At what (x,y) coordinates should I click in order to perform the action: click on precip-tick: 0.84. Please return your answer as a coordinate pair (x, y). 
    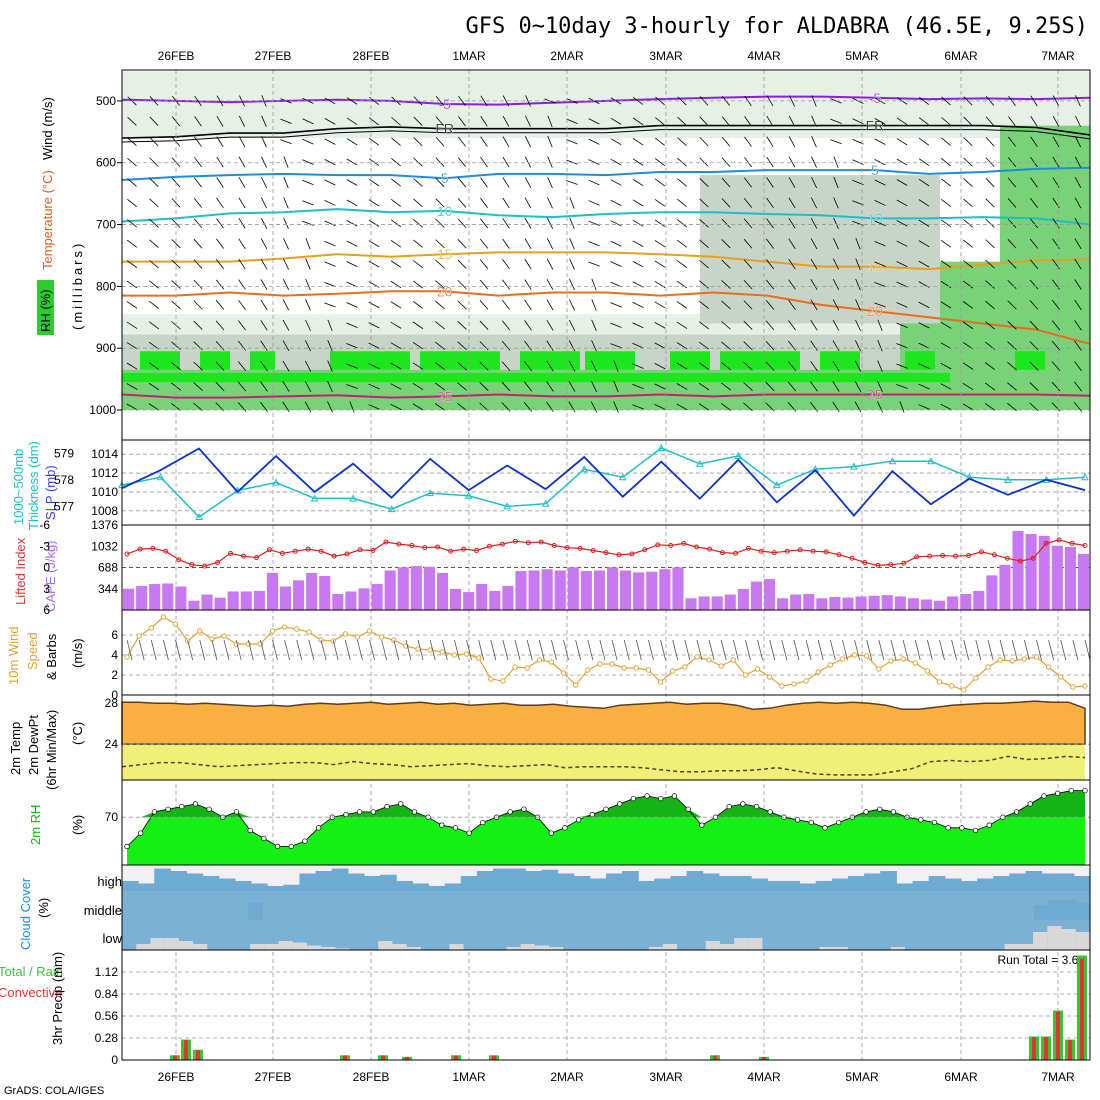
    Looking at the image, I should click on (107, 994).